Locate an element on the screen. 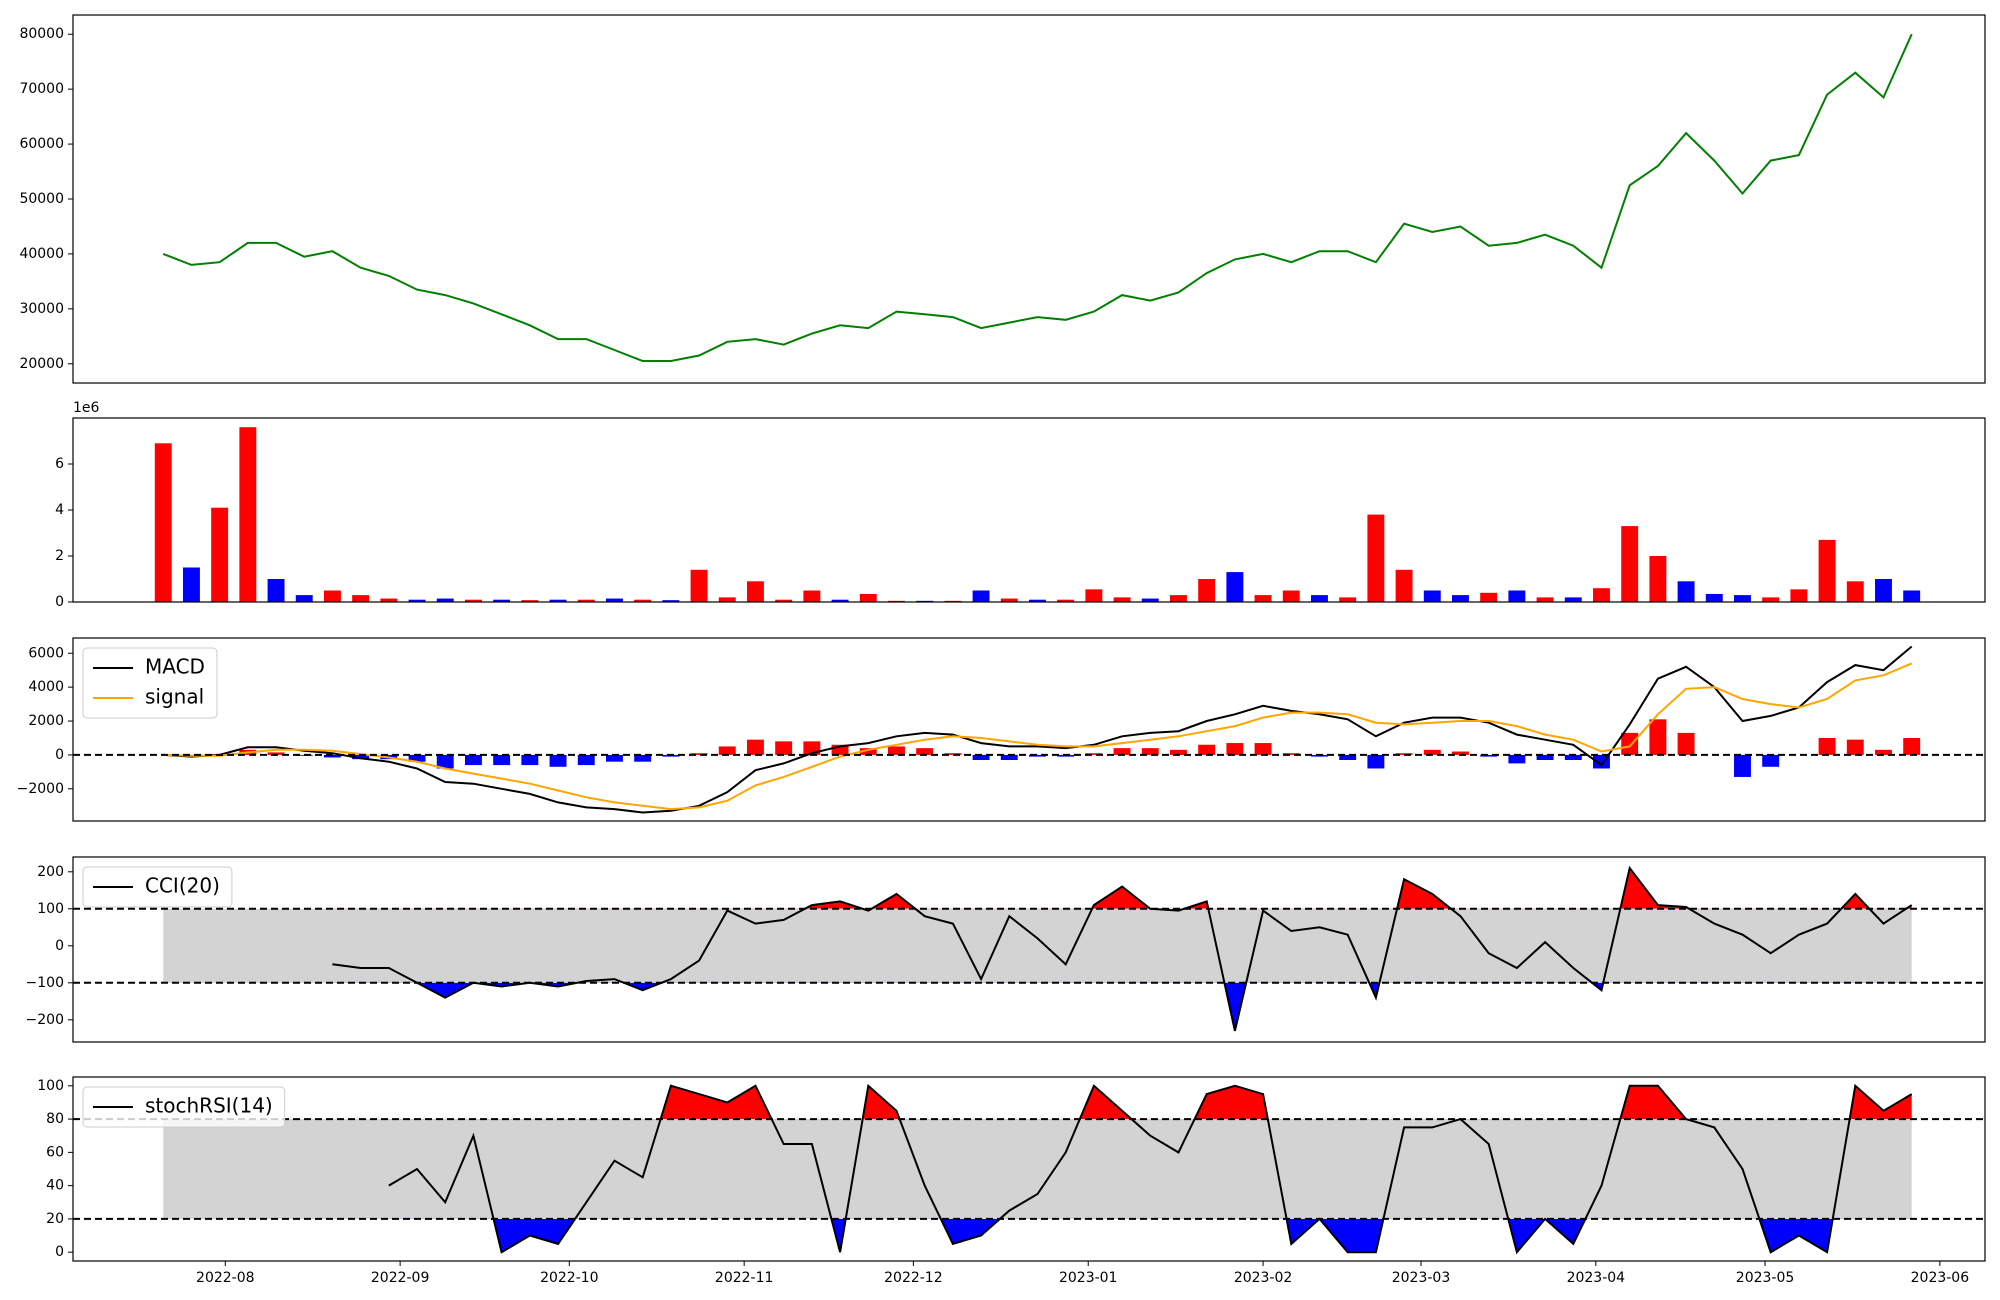 Image resolution: width=2000 pixels, height=1300 pixels. y-tick-label: 20000 is located at coordinates (41, 364).